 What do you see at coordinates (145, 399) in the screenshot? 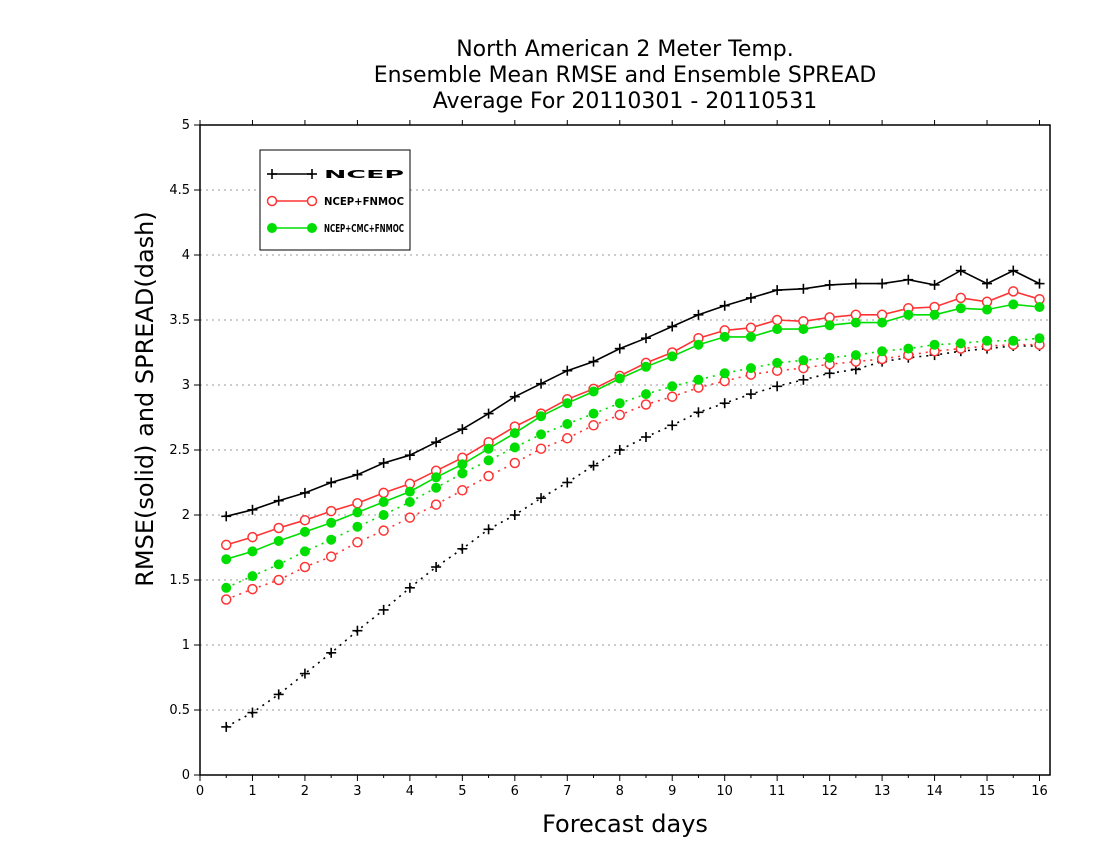
I see `y-axis-label: RMSE(solid) and SPREAD(dash)` at bounding box center [145, 399].